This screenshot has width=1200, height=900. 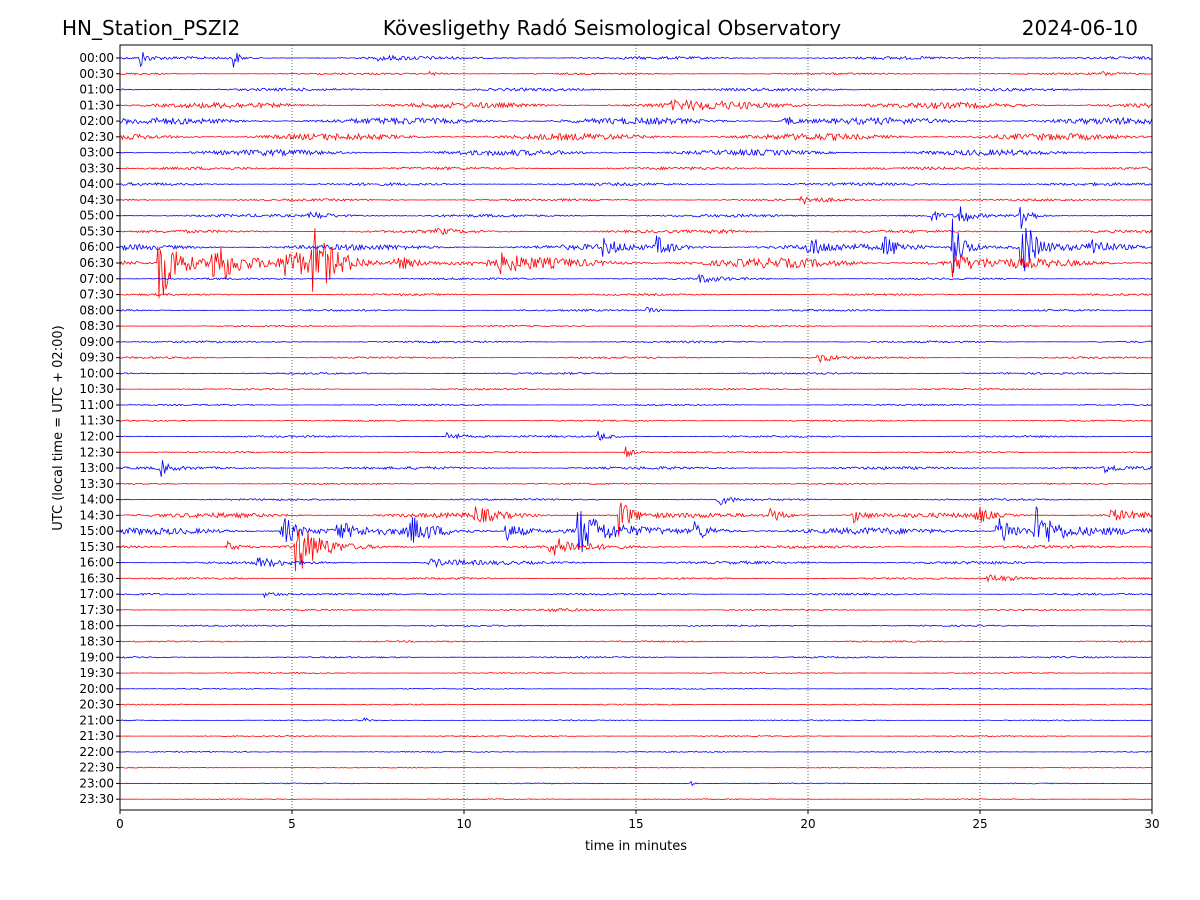 What do you see at coordinates (96, 326) in the screenshot?
I see `y-tick-label: 08:30` at bounding box center [96, 326].